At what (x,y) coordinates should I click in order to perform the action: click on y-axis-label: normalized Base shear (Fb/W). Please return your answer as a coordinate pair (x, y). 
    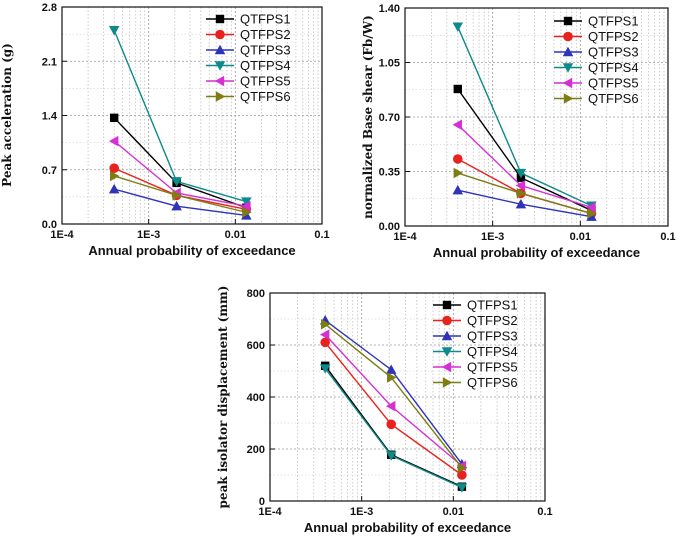
    Looking at the image, I should click on (368, 117).